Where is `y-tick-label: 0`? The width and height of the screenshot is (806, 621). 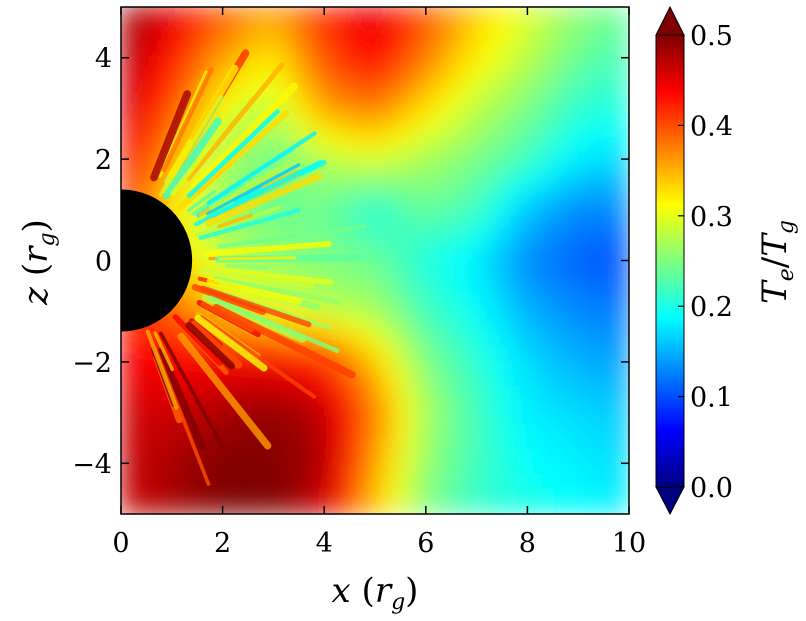
y-tick-label: 0 is located at coordinates (103, 262).